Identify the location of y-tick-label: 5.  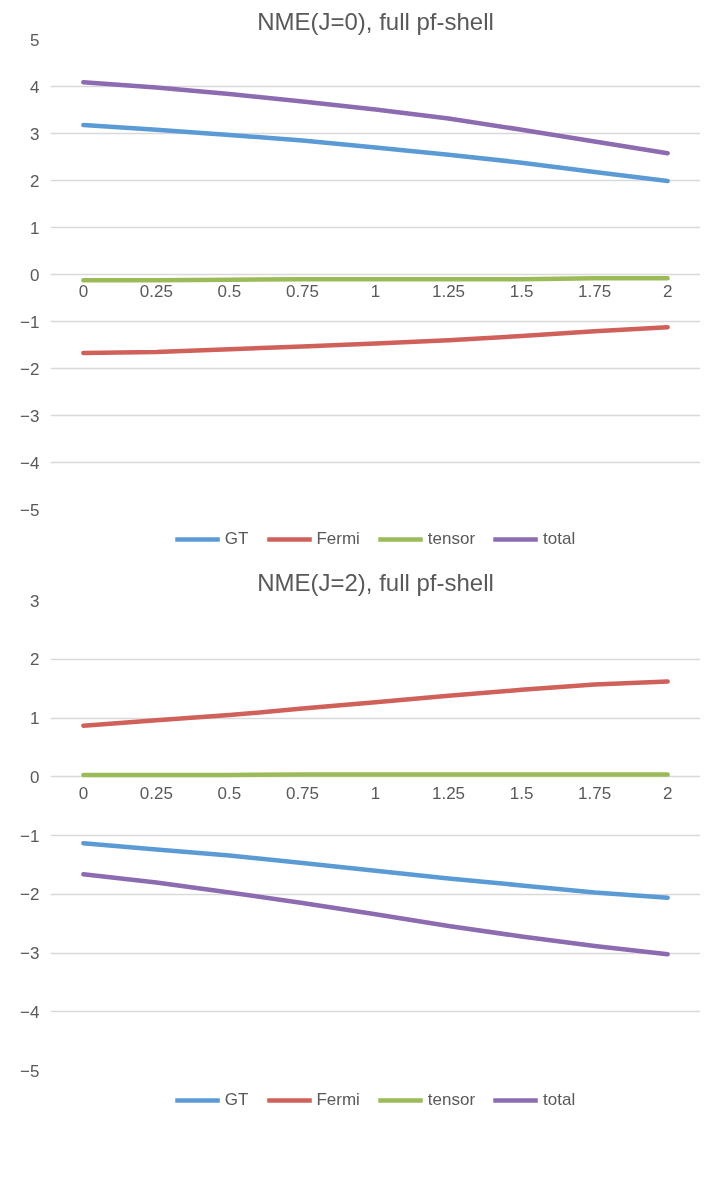
(35, 40).